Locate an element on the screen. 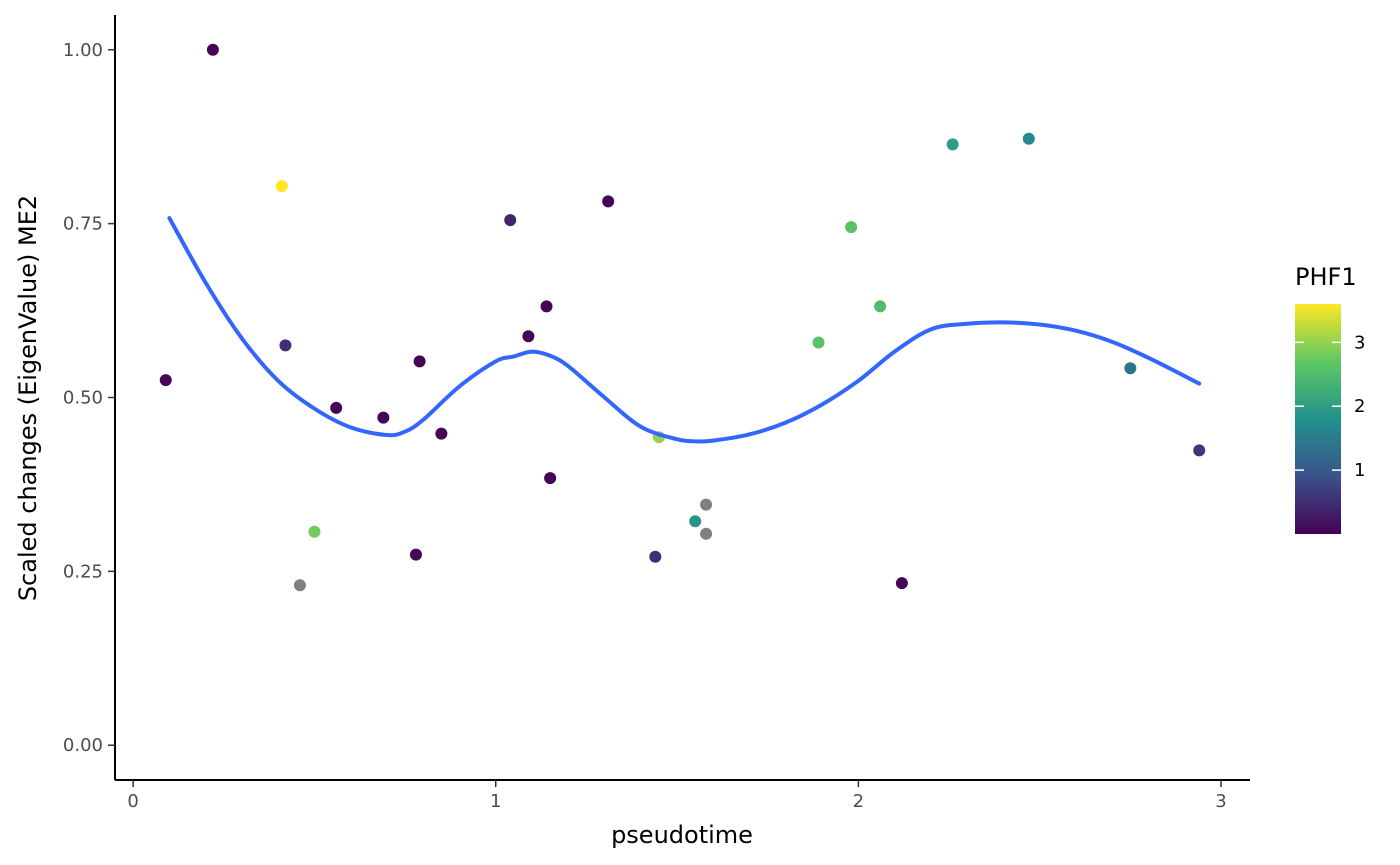 The image size is (1400, 865). legend-colorbar is located at coordinates (1318, 419).